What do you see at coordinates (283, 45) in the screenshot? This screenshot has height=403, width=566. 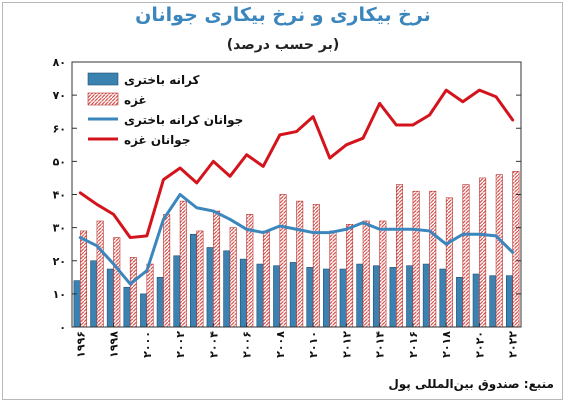 I see `chart-subtitle: (بر حسب درصد)` at bounding box center [283, 45].